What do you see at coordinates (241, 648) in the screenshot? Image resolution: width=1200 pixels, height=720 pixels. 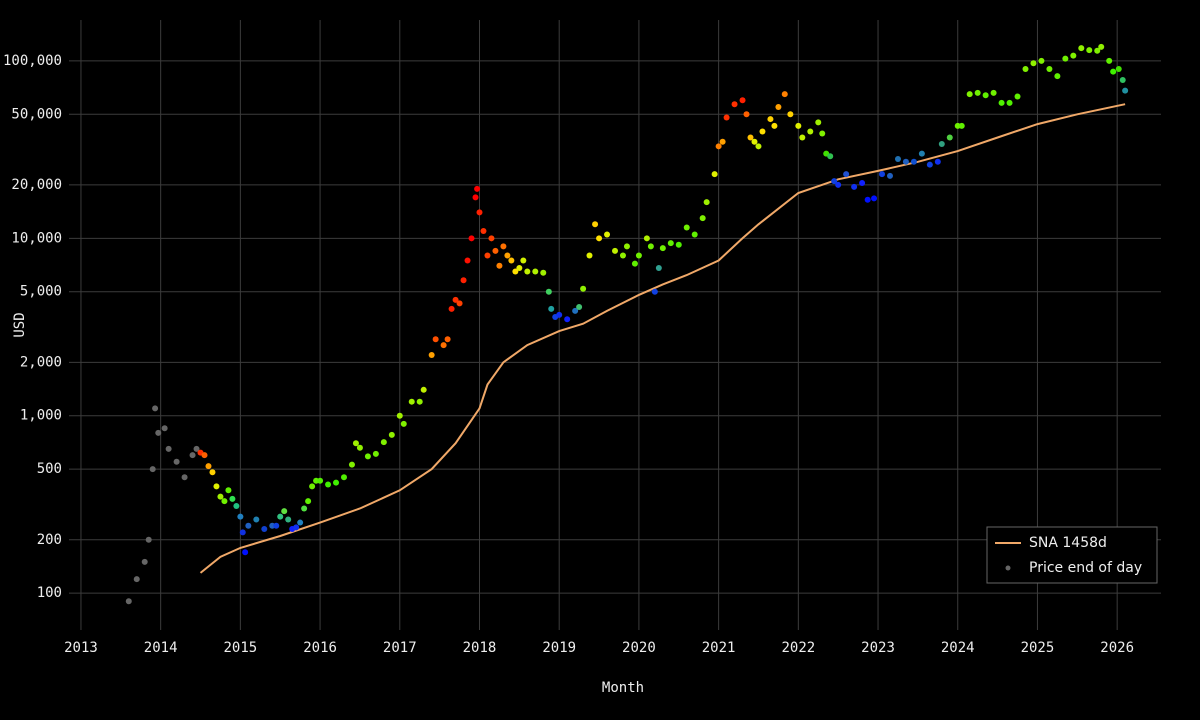 I see `x-tick-label: 2015` at bounding box center [241, 648].